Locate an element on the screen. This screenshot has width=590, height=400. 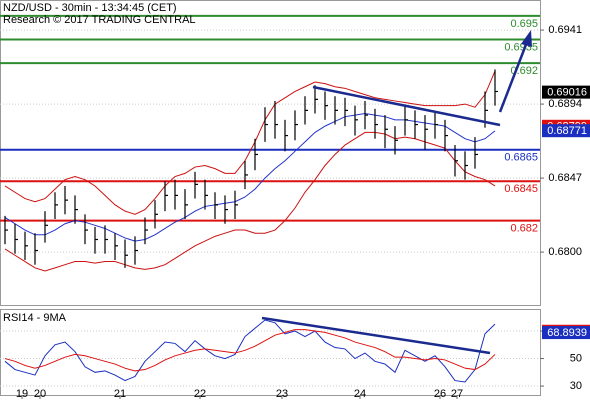
level-label: 0.695 is located at coordinates (524, 24).